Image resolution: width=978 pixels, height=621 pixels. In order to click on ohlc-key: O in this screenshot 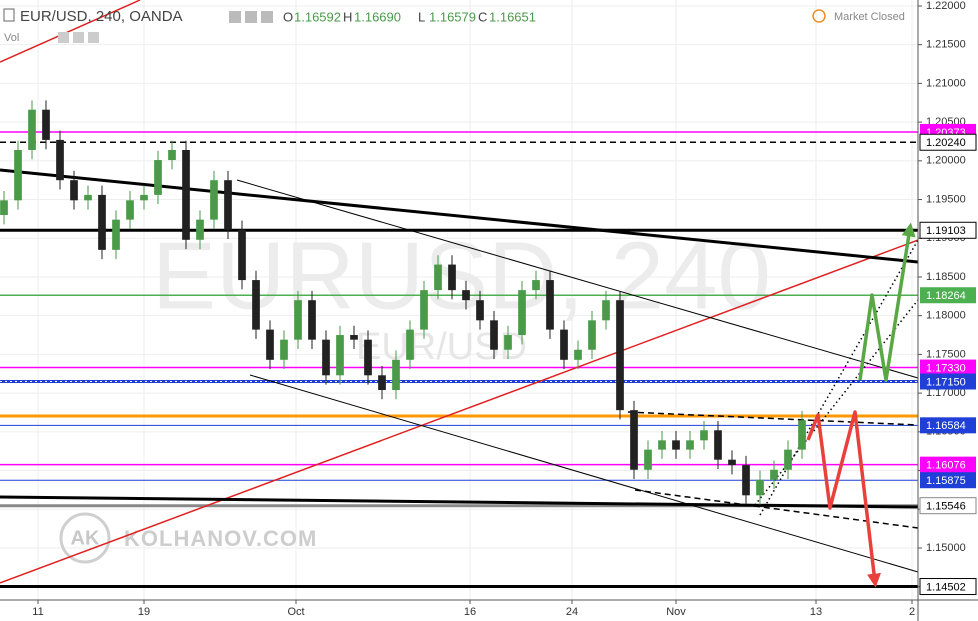, I will do `click(288, 16)`.